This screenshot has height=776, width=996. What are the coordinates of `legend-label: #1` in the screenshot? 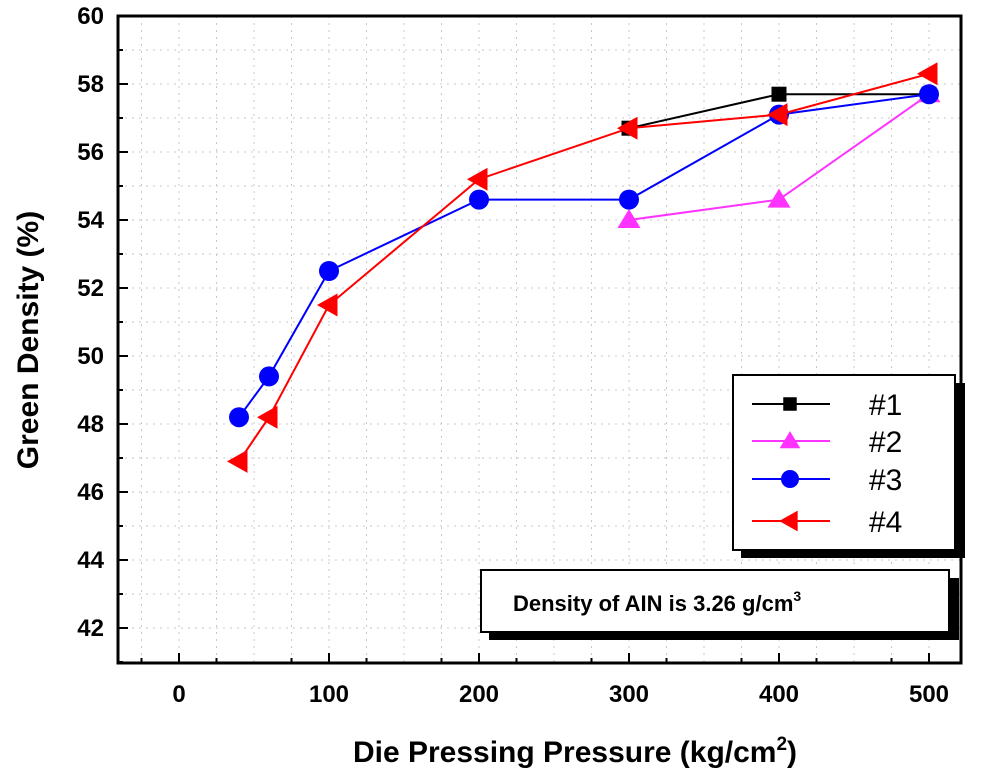 It's located at (885, 405).